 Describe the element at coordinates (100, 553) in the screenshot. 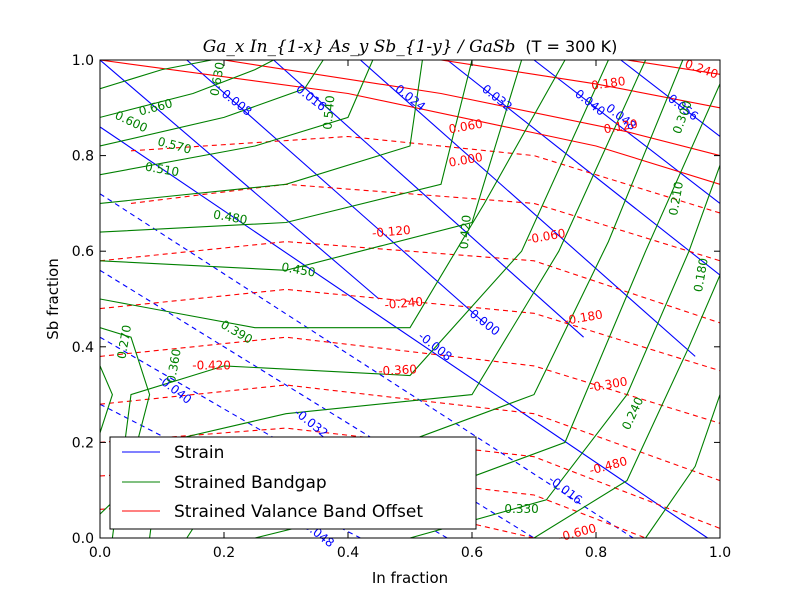

I see `x-tick-label: 0.0` at that location.